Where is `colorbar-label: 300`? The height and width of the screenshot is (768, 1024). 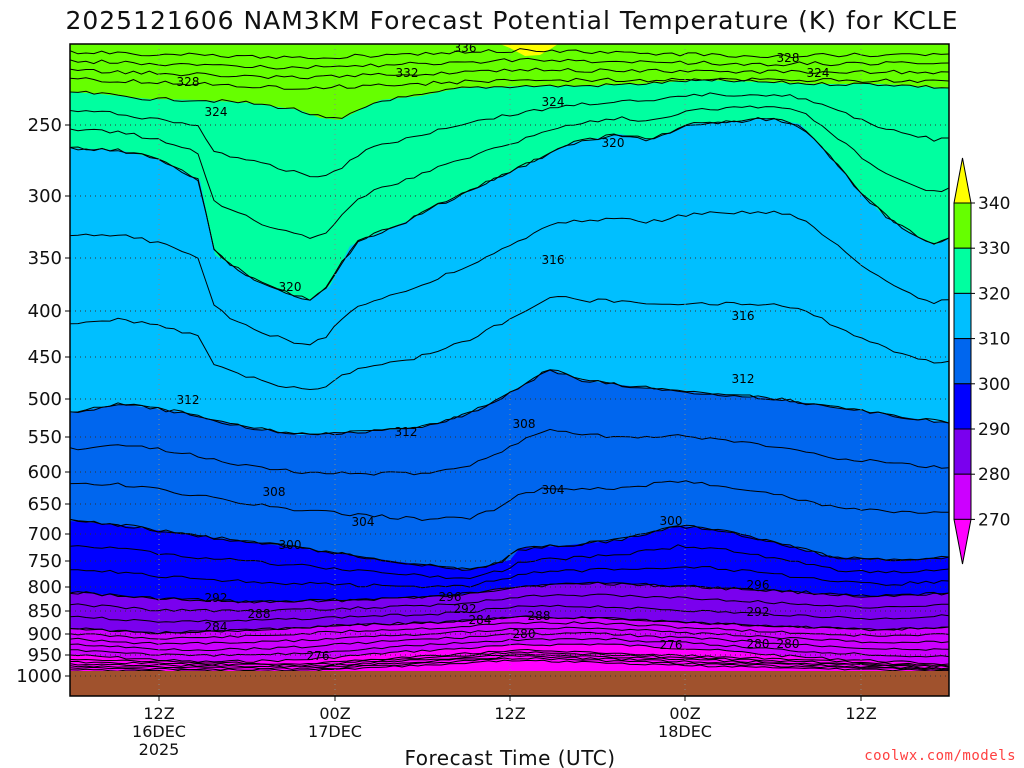 colorbar-label: 300 is located at coordinates (994, 385).